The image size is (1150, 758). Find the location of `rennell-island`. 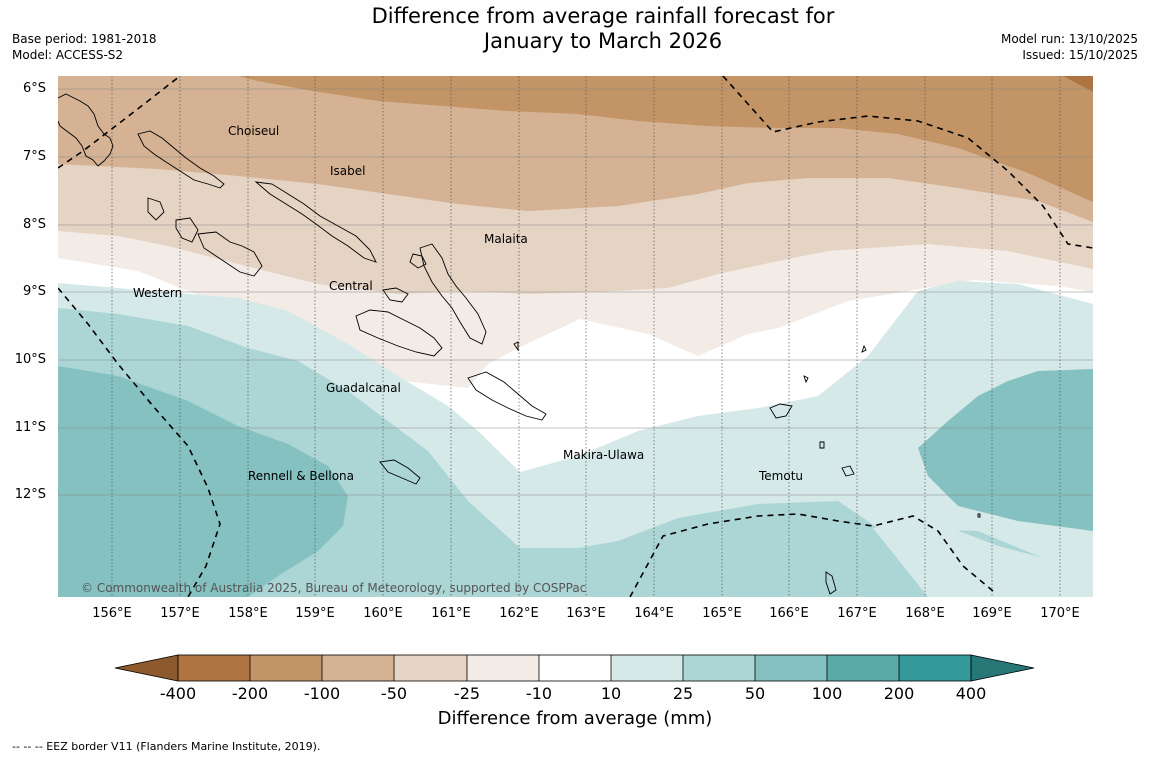

rennell-island is located at coordinates (400, 472).